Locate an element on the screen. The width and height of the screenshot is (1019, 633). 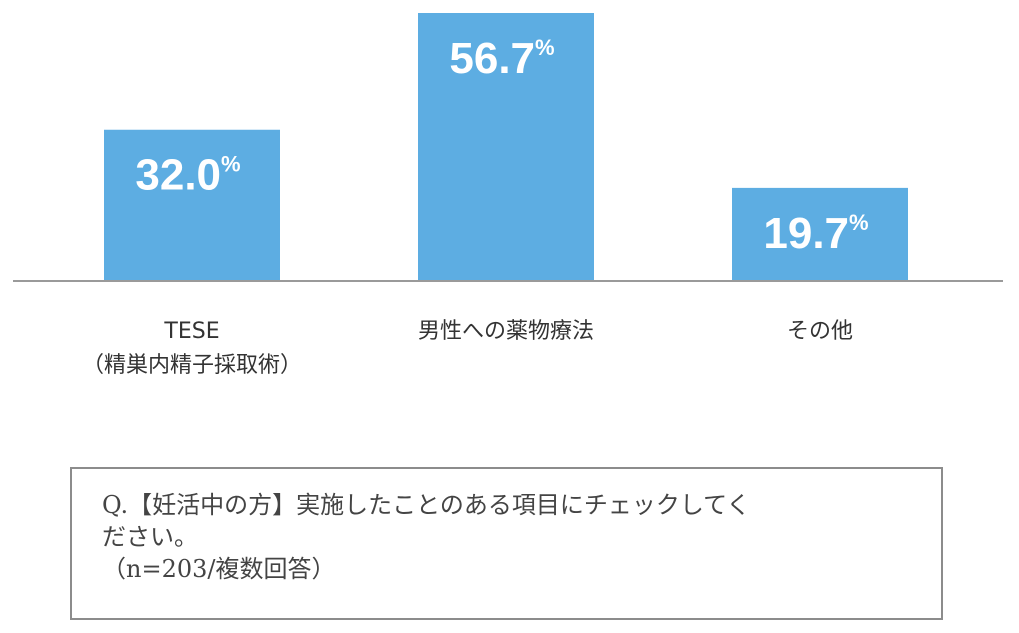
category-label-1-line-1: TESE is located at coordinates (191, 331).